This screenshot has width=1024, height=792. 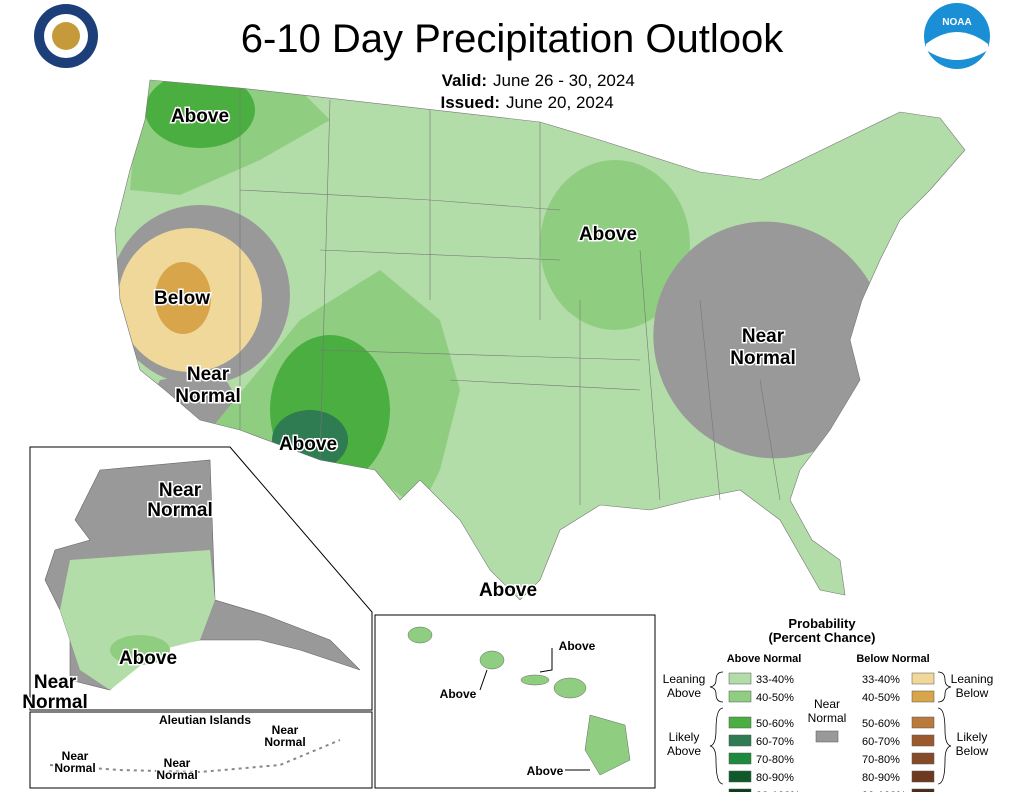 I want to click on alaska-inset, so click(x=201, y=578).